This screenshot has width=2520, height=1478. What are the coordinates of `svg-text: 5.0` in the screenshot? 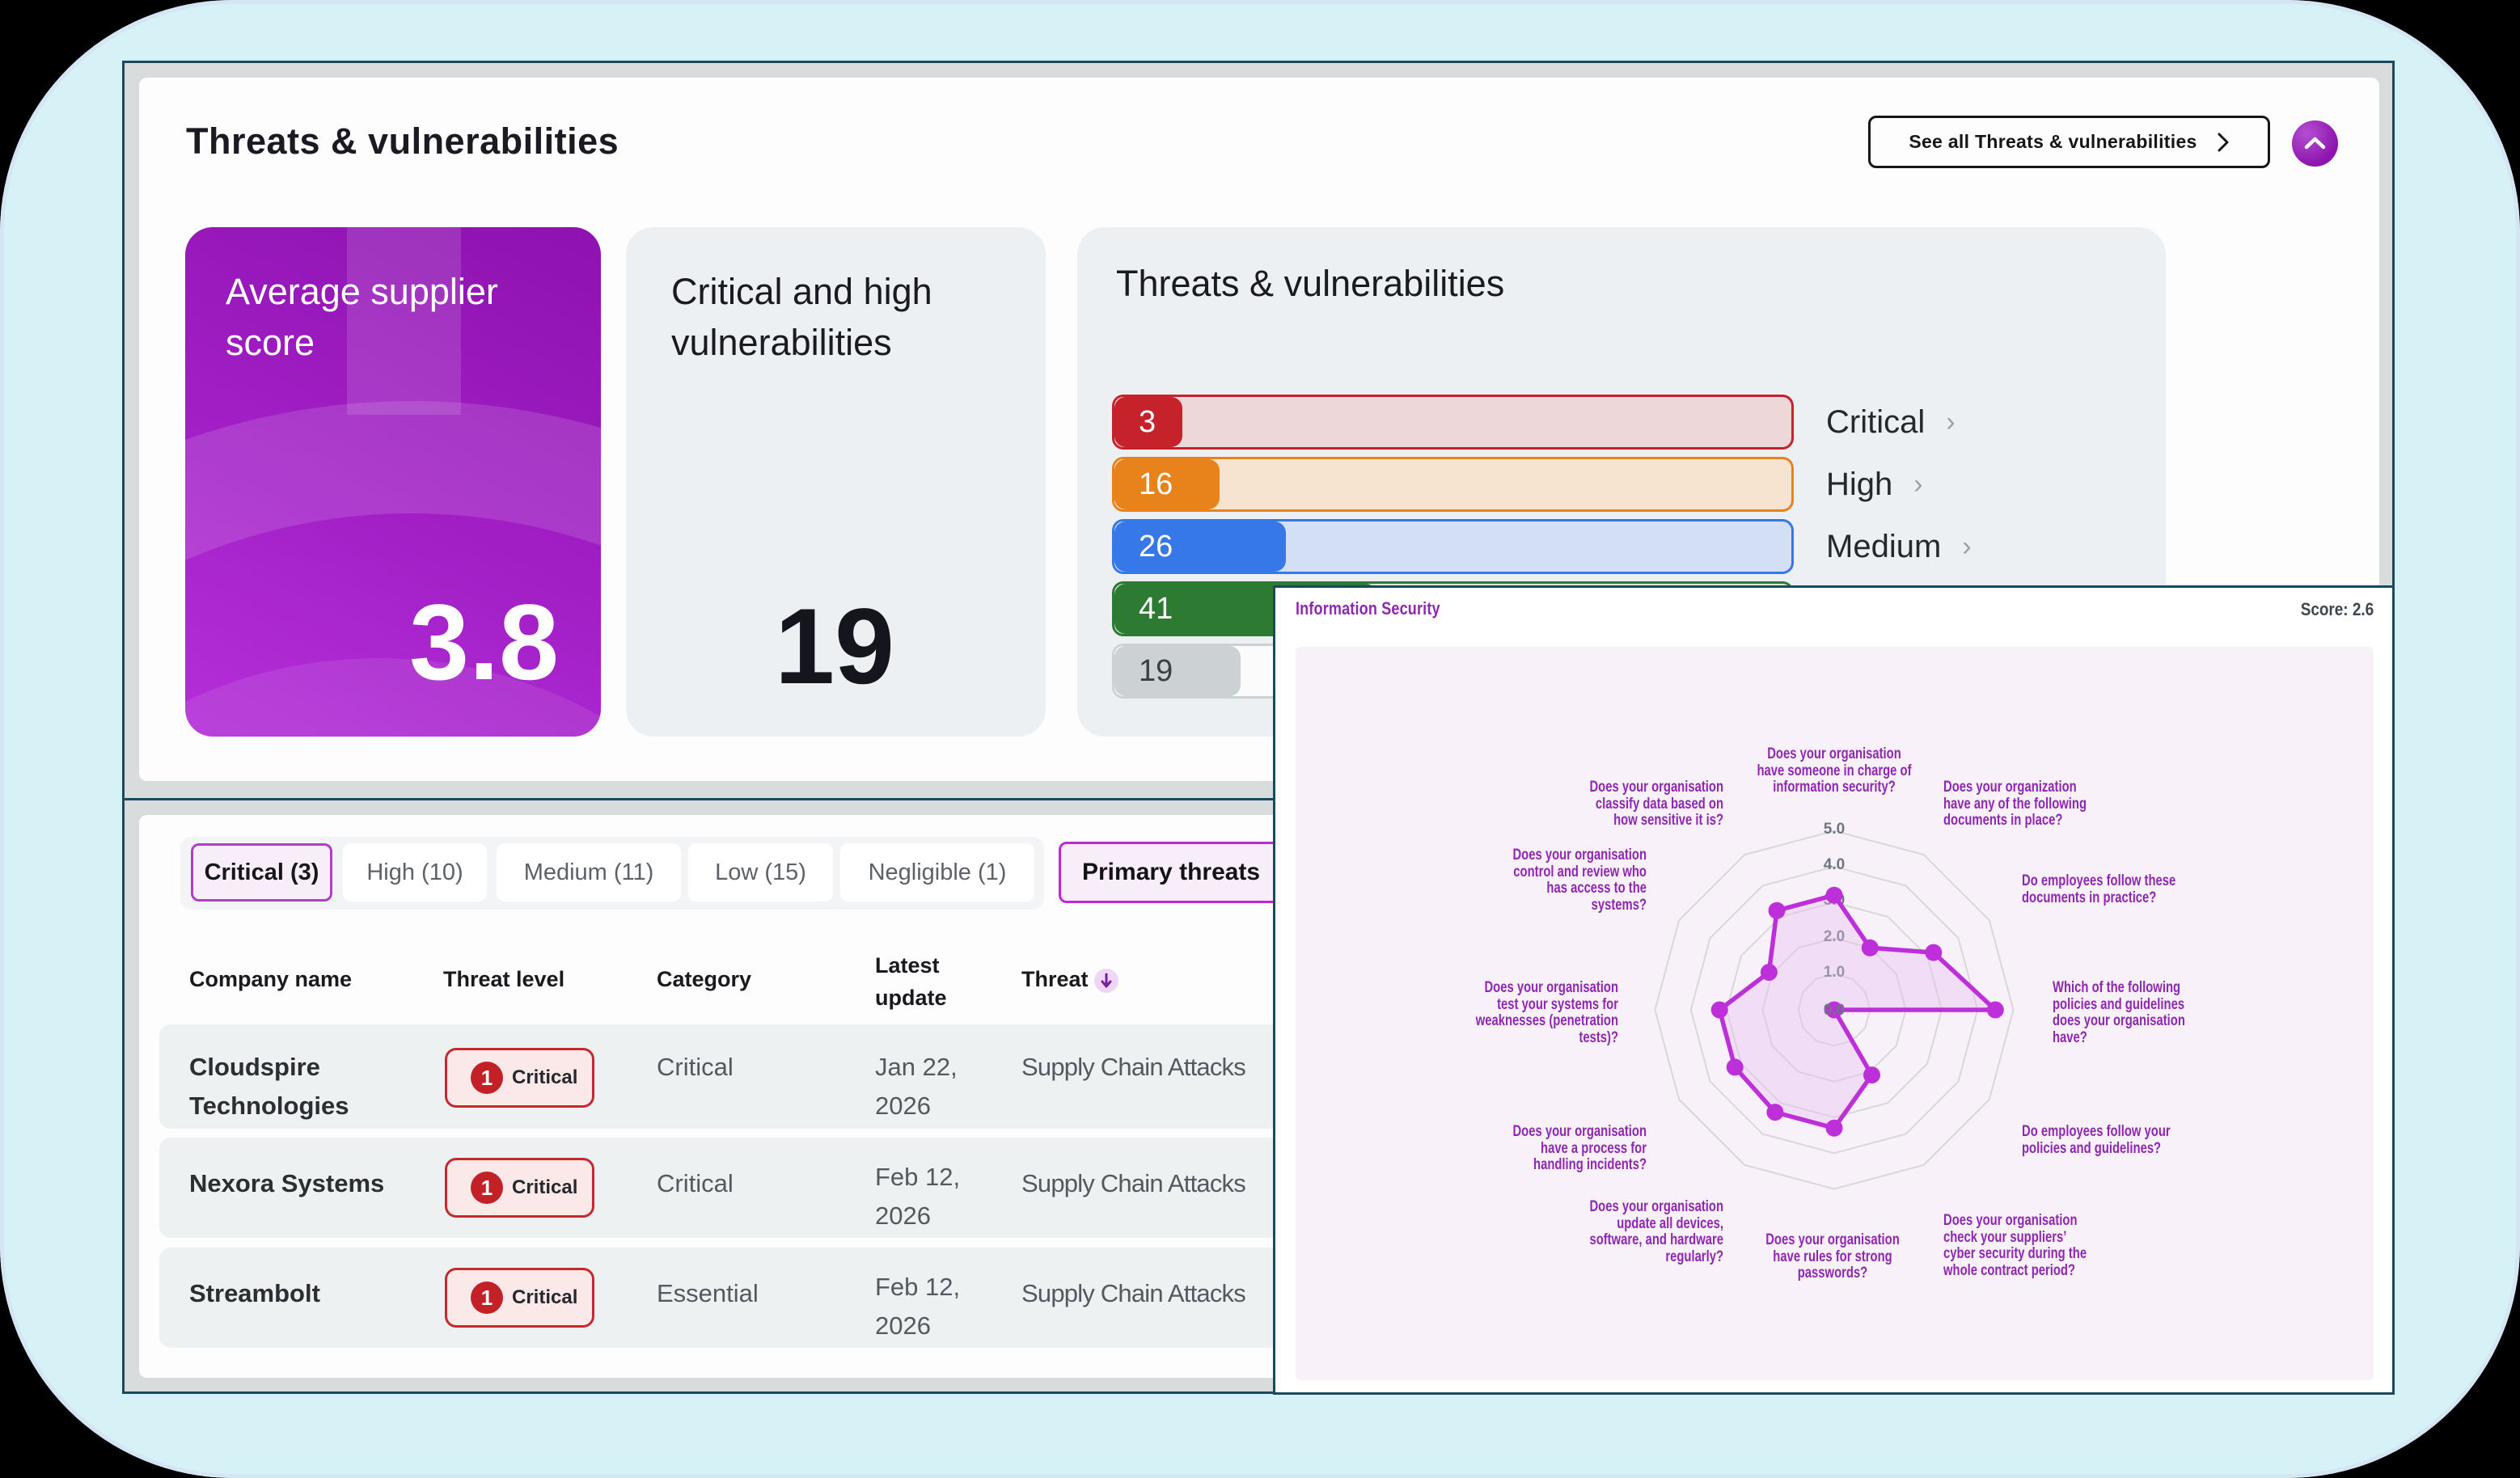 It's located at (1834, 829).